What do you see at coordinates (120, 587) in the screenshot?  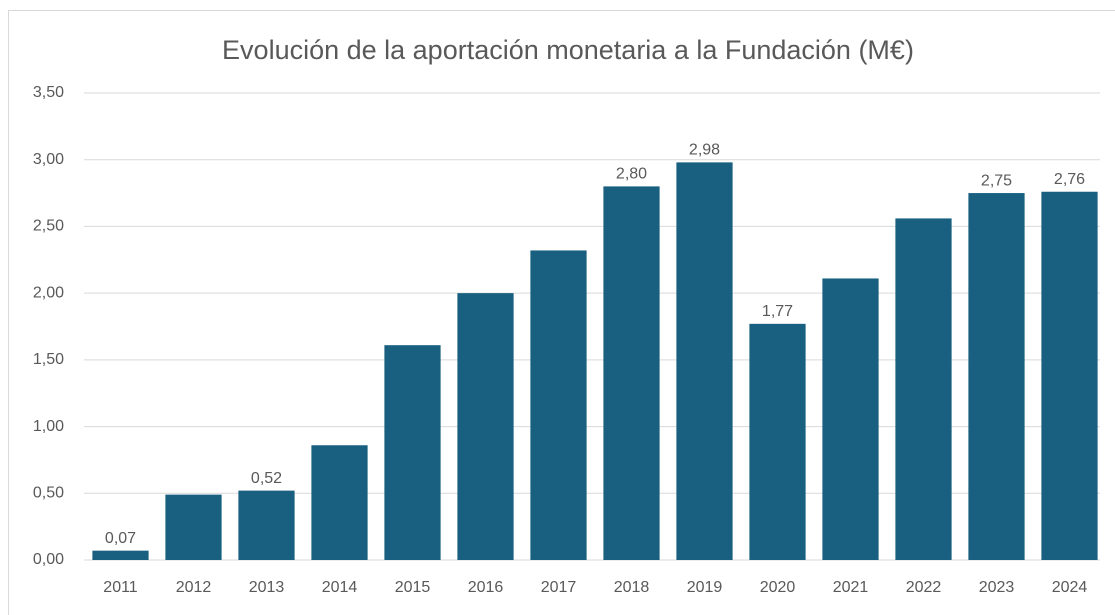 I see `x-tick-label: 2011` at bounding box center [120, 587].